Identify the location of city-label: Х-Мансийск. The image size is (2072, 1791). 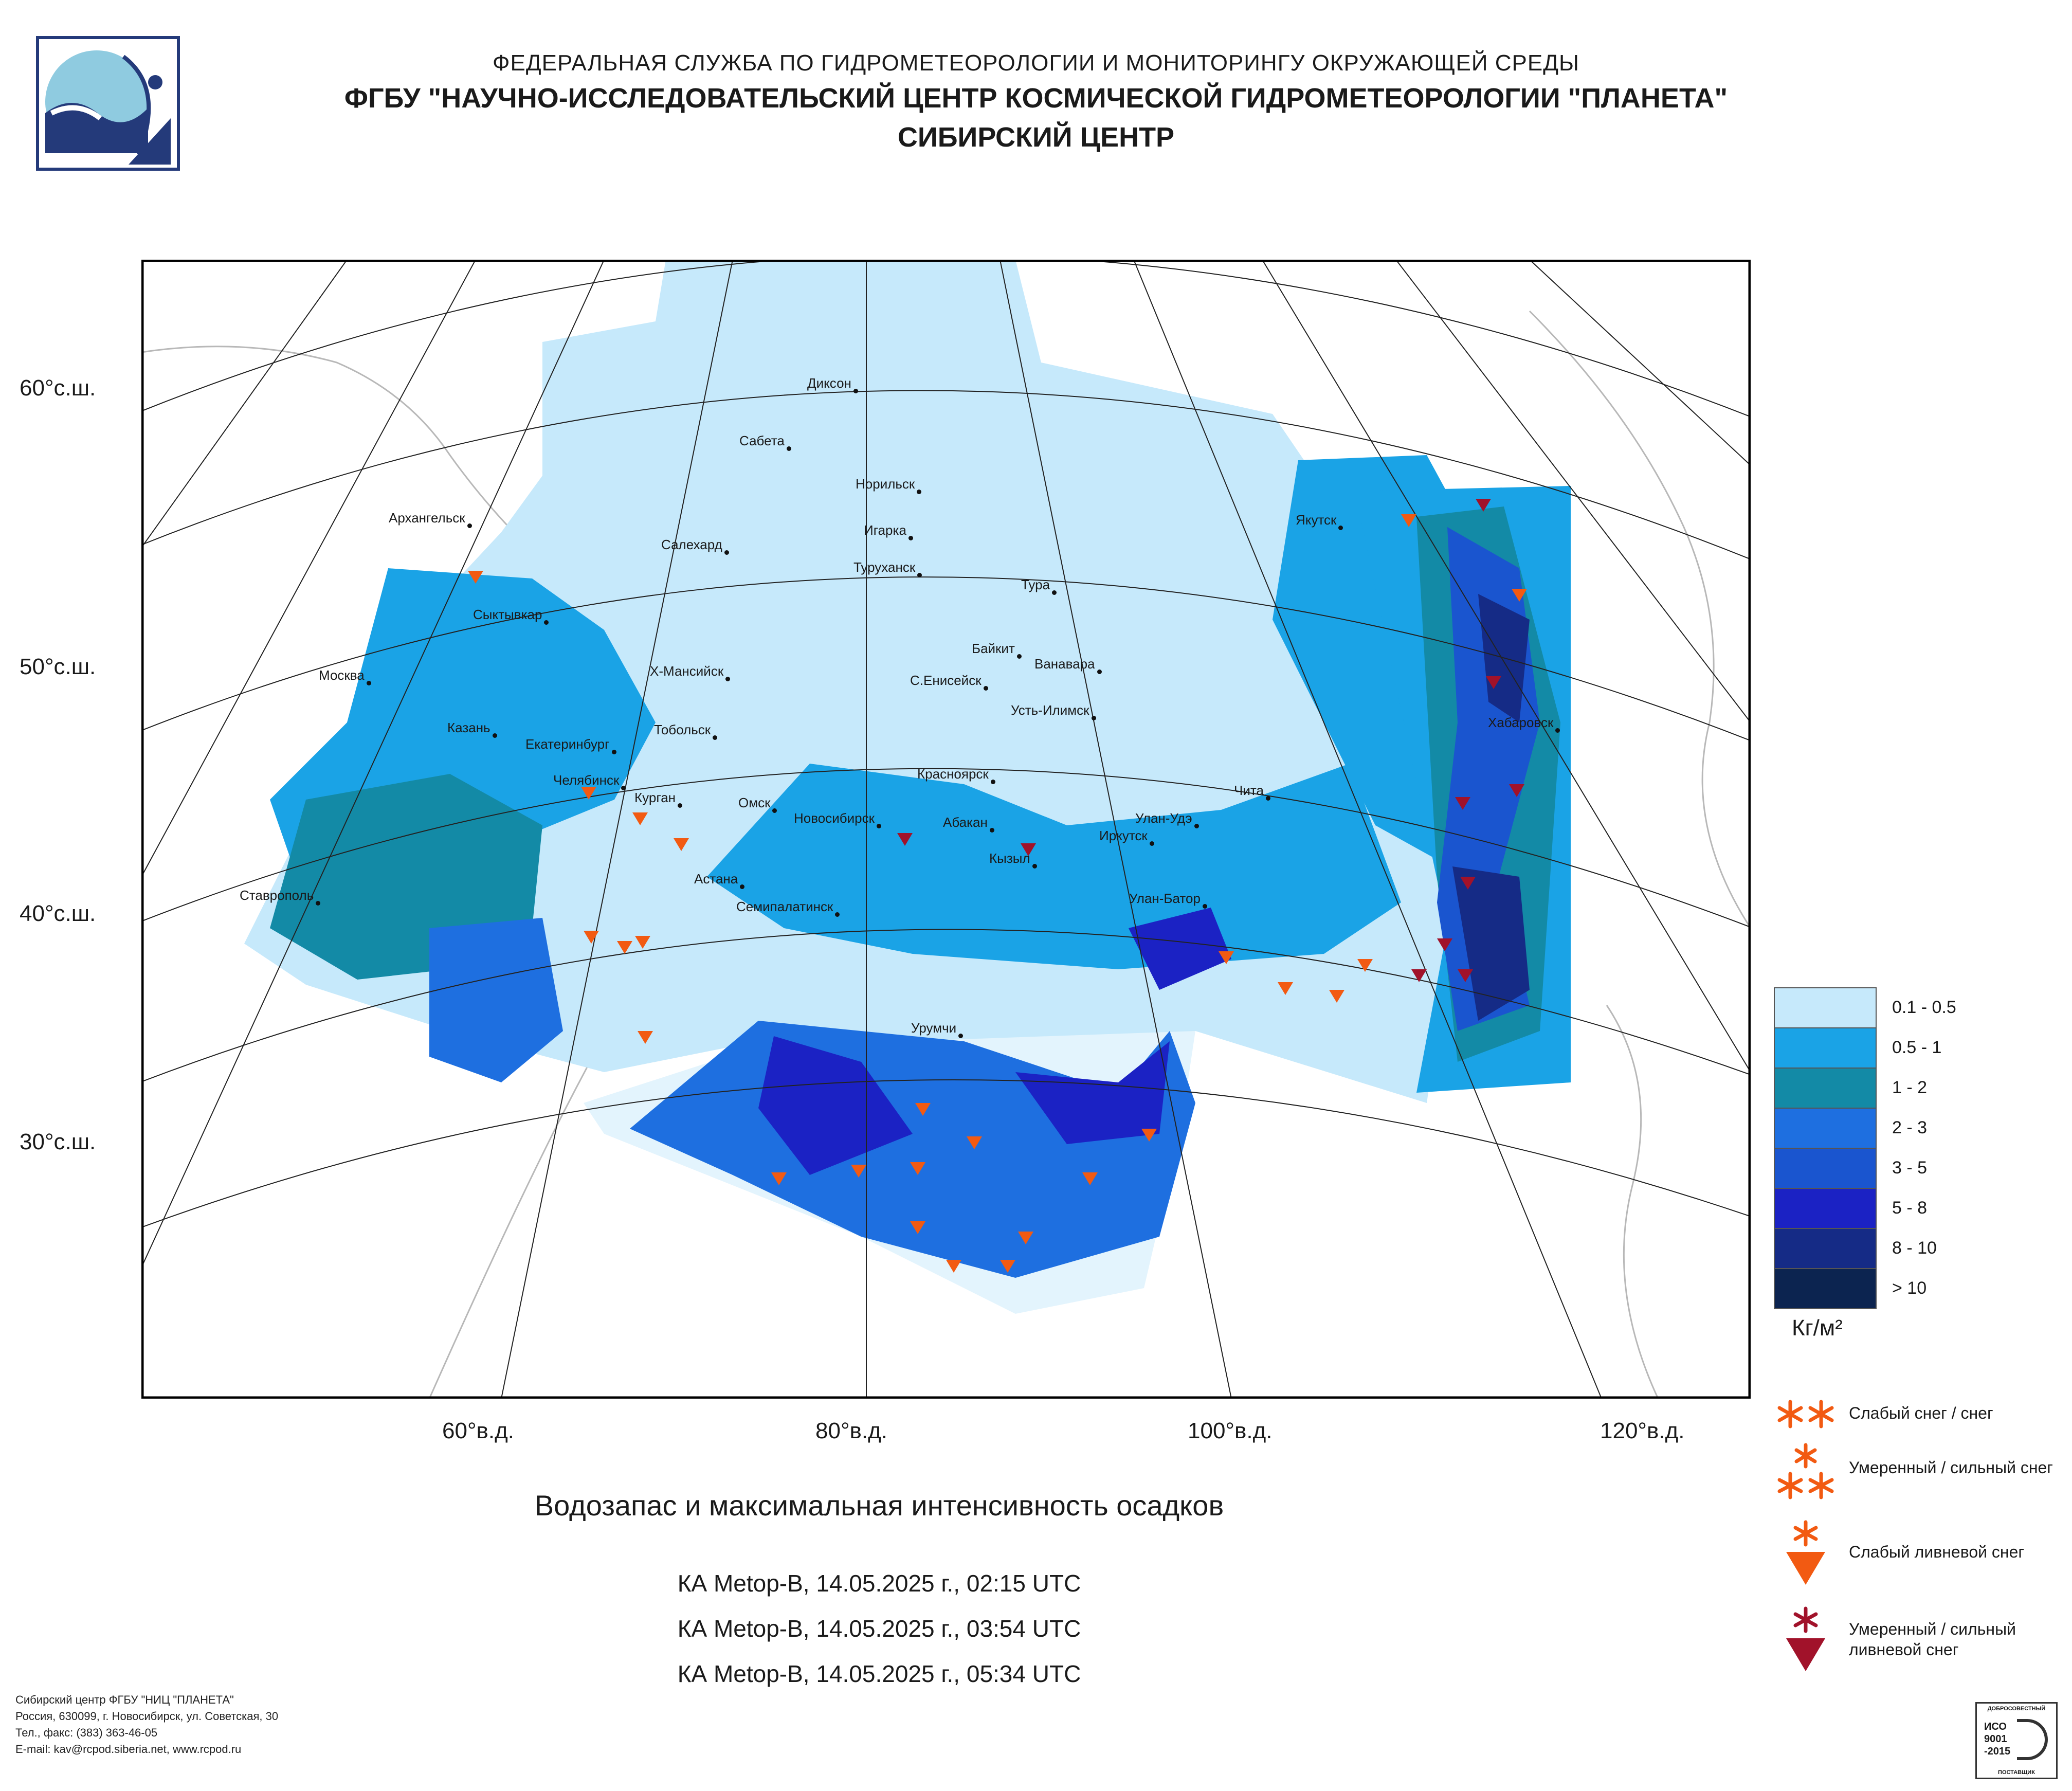
(687, 671).